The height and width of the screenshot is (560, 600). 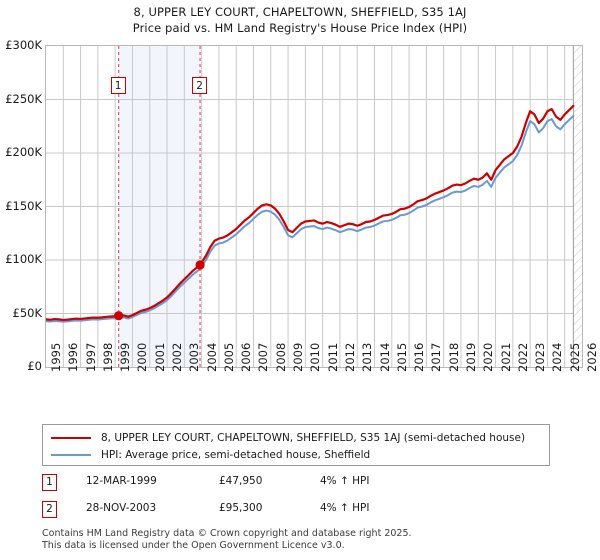 I want to click on x-axis-tick-label: 2001, so click(x=160, y=357).